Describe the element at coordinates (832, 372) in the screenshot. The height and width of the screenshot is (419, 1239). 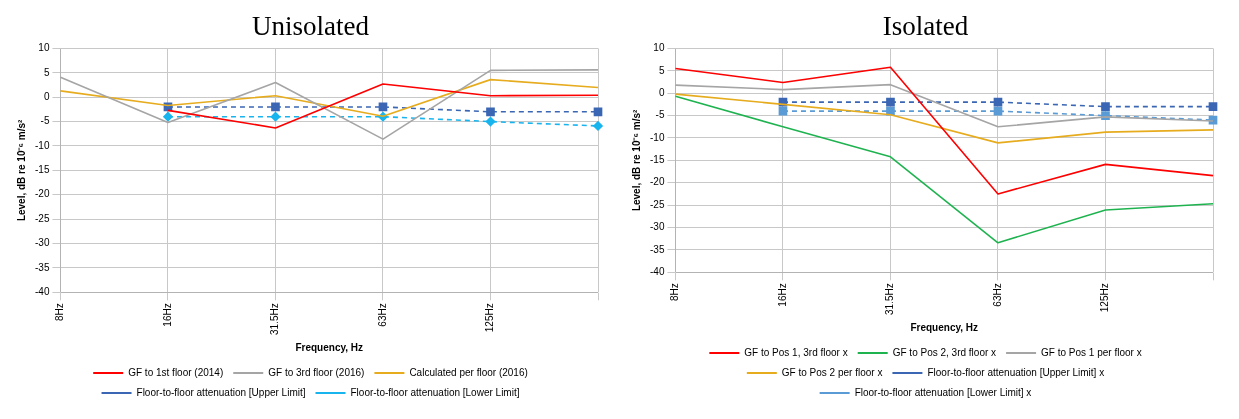
I see `legend-label: GF to Pos 2 per floor x` at that location.